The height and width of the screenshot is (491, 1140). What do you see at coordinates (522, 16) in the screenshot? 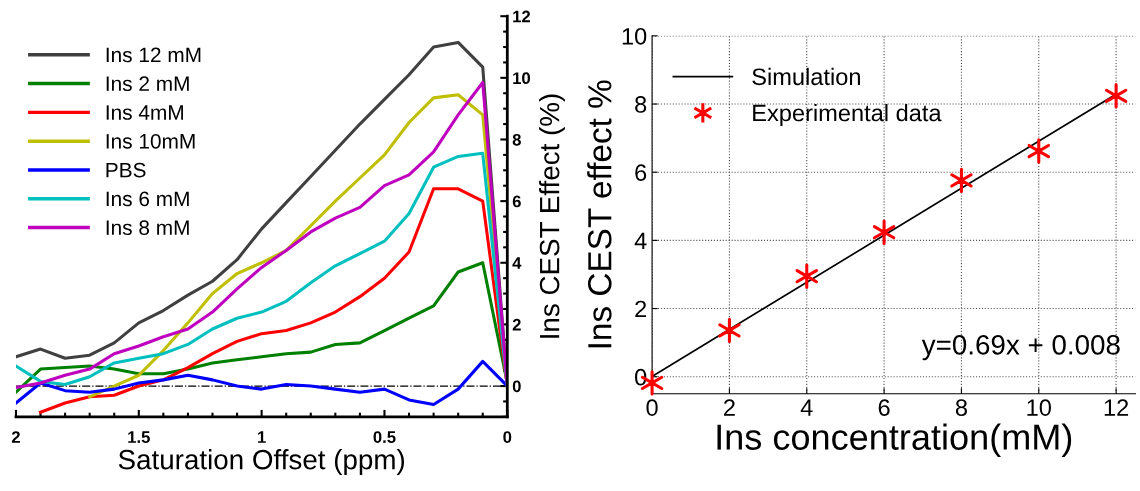
I see `y-tick-label: 12` at bounding box center [522, 16].